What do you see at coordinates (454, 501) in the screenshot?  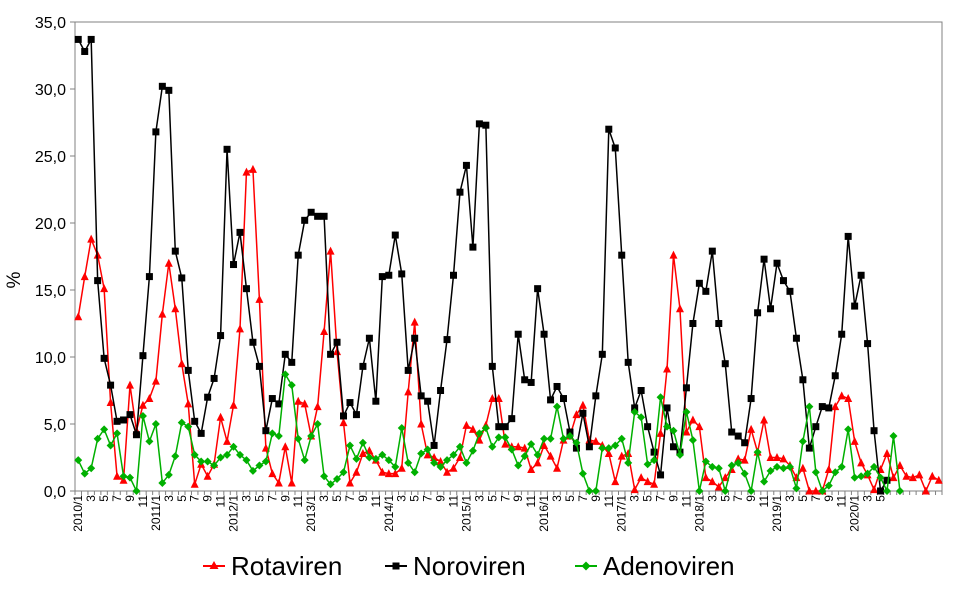 I see `x-tick-label: 11` at bounding box center [454, 501].